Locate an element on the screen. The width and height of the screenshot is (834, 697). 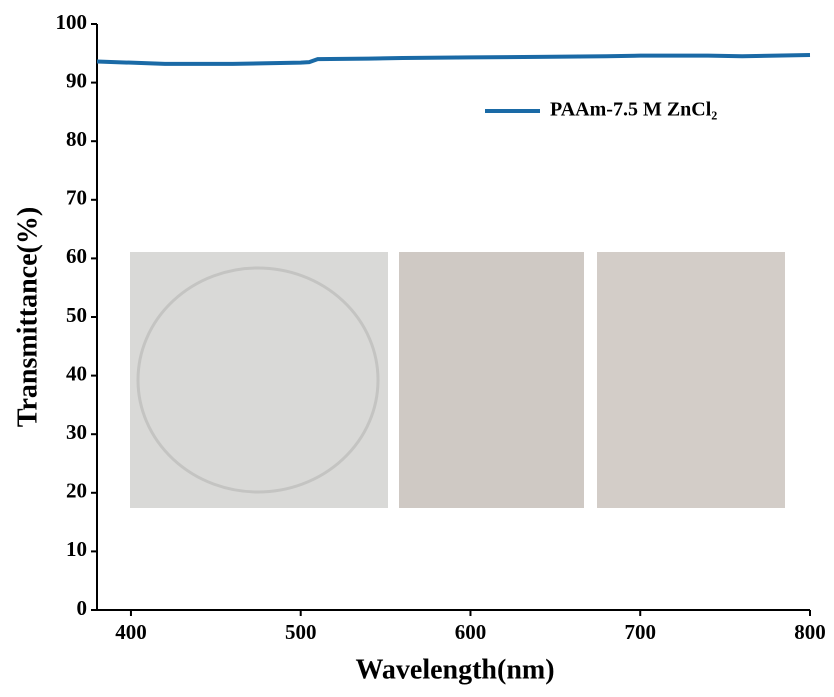
x-tick-label: 800 is located at coordinates (810, 632).